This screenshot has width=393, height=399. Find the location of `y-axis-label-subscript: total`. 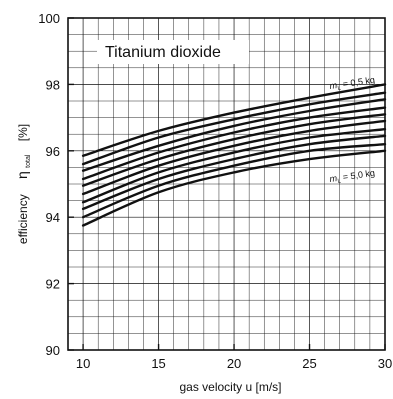

y-axis-label-subscript: total is located at coordinates (28, 161).